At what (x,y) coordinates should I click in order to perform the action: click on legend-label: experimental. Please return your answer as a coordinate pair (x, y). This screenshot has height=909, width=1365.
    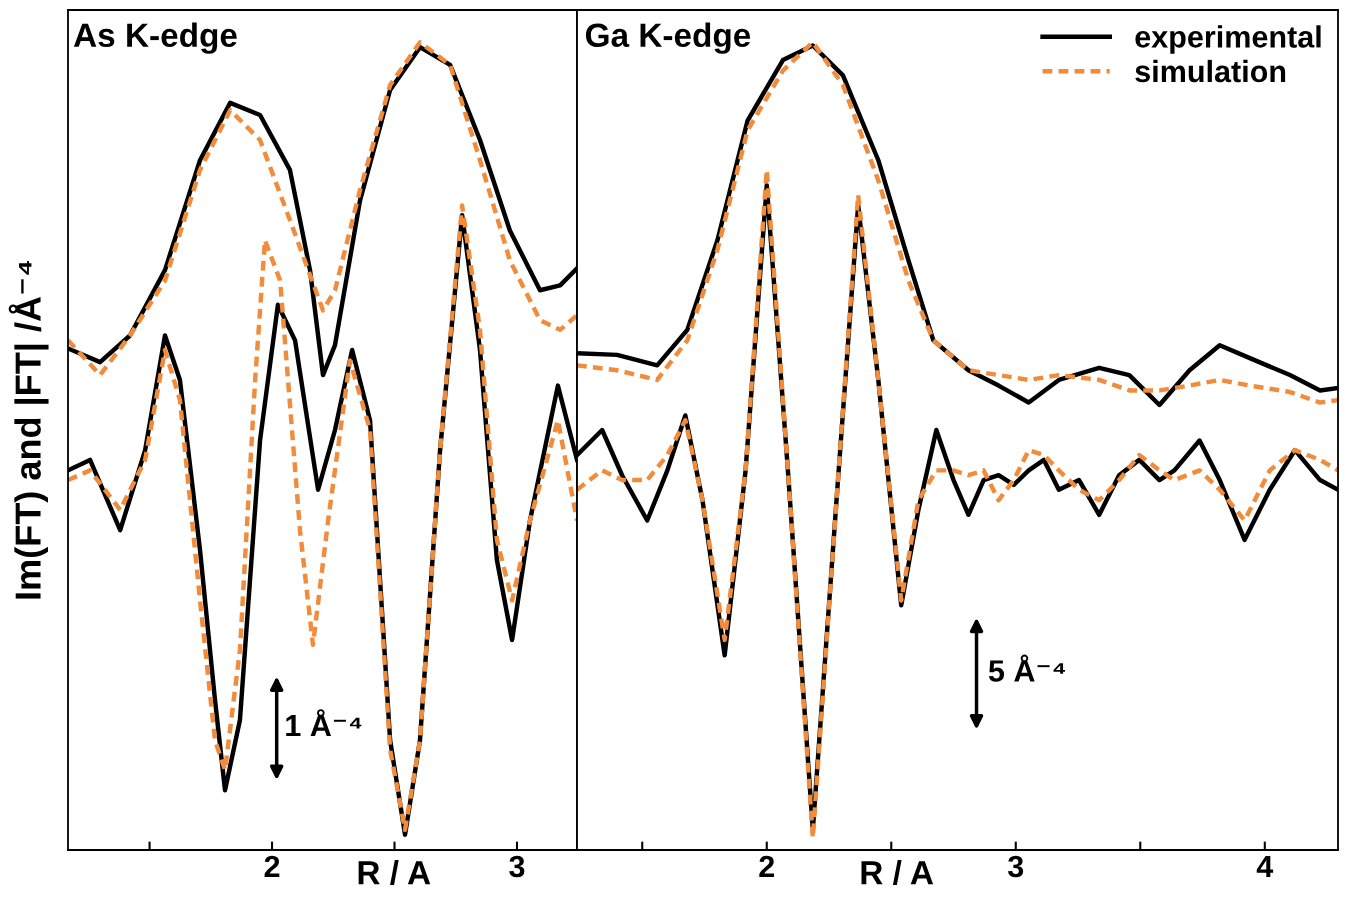
    Looking at the image, I should click on (1228, 39).